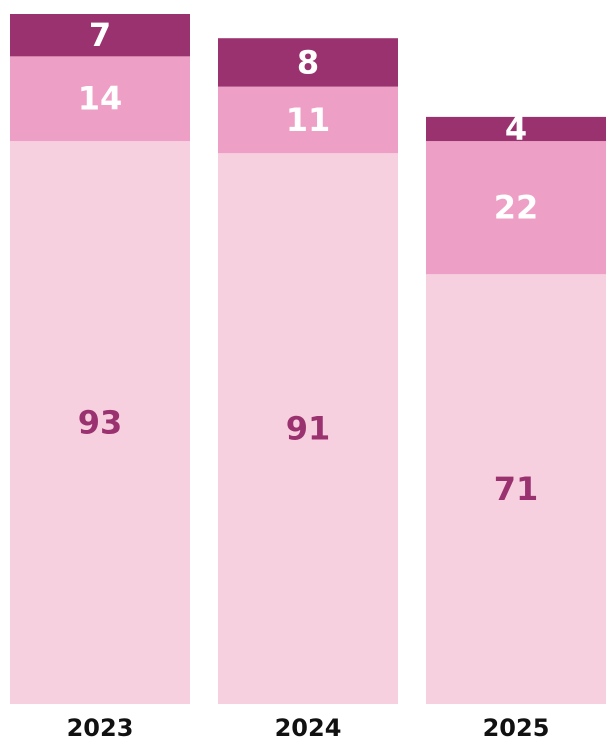 This screenshot has height=744, width=606. I want to click on x-tick-label: 2025, so click(516, 728).